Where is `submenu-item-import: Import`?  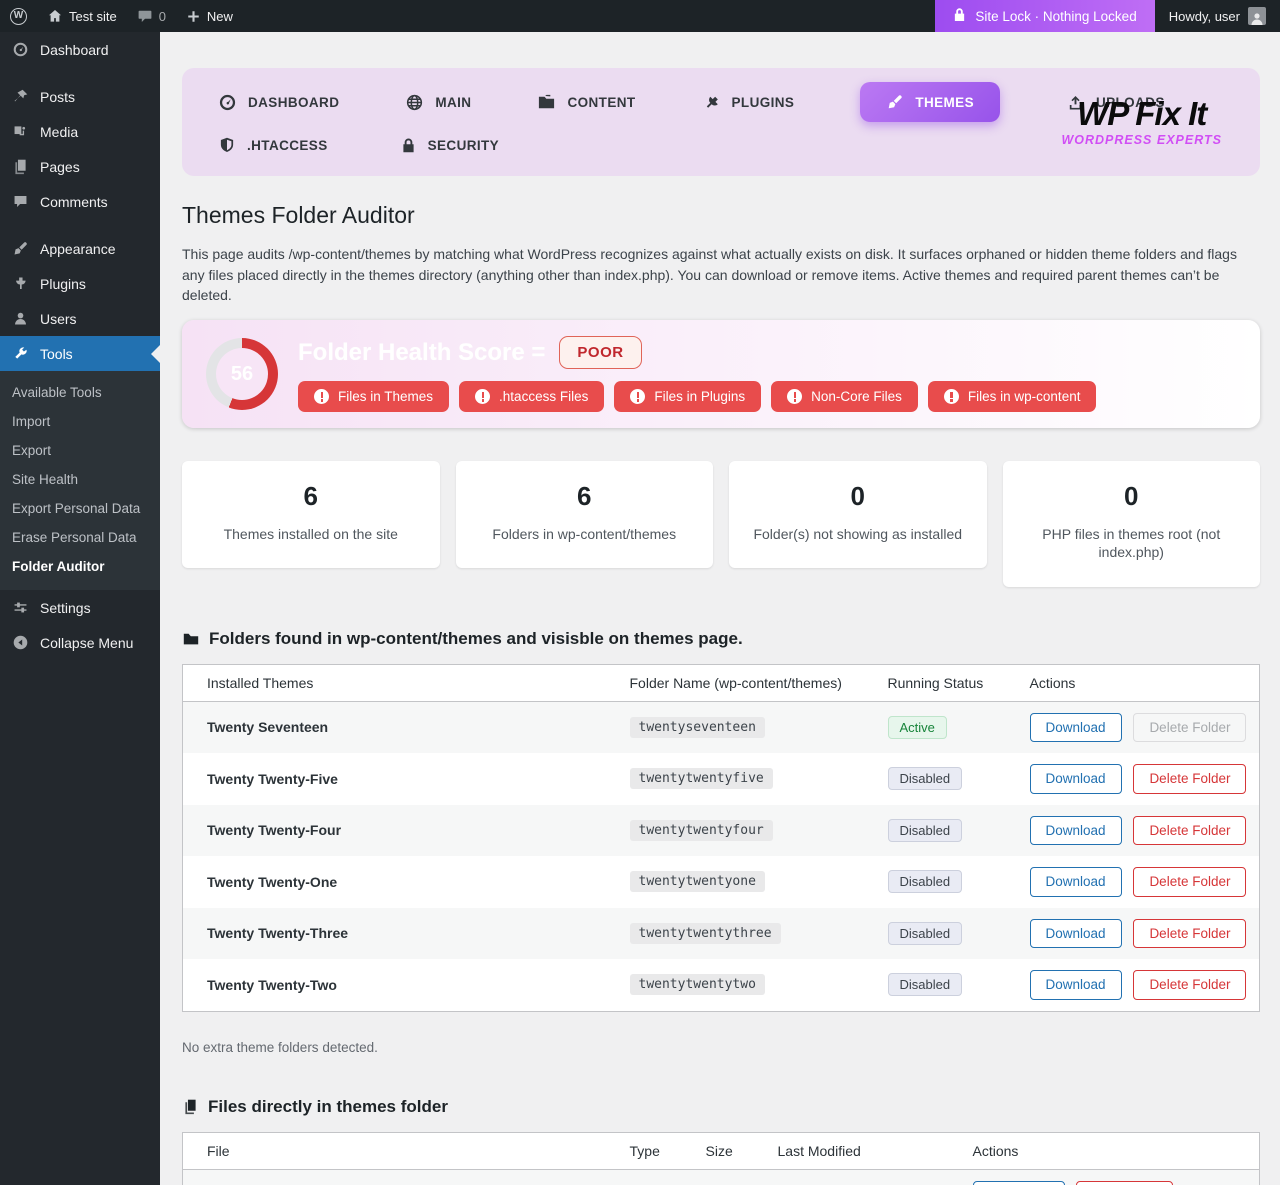 submenu-item-import: Import is located at coordinates (31, 421).